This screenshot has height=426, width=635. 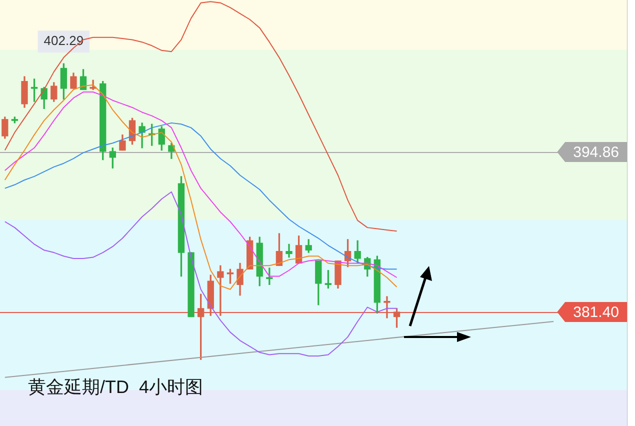 What do you see at coordinates (596, 313) in the screenshot?
I see `y-tick-label: 381.40` at bounding box center [596, 313].